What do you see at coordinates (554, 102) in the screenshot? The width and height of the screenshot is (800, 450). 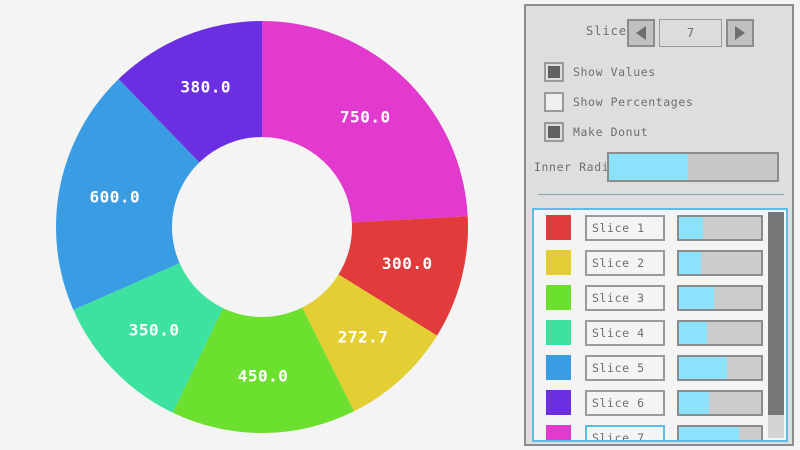 I see `checkbox-show-percentages-box` at bounding box center [554, 102].